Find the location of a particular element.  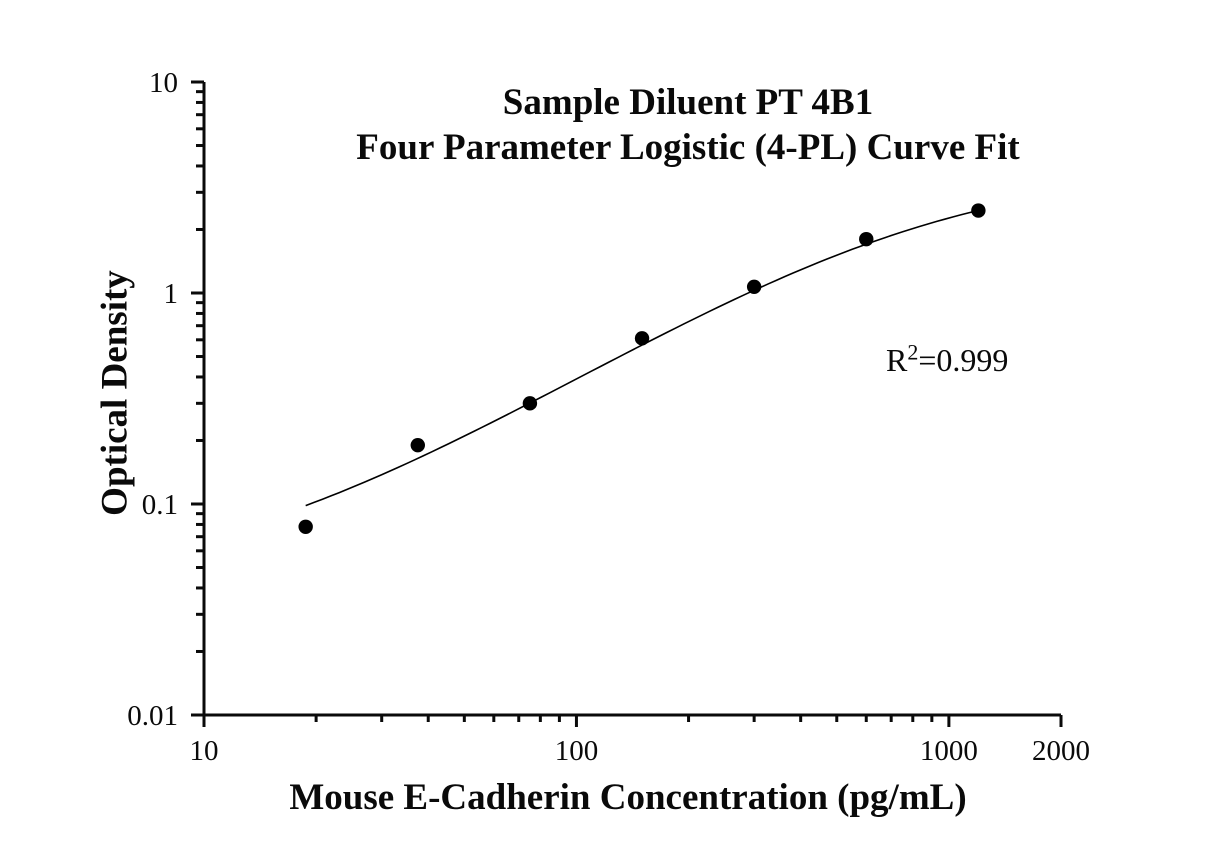

r-squared-exponent: 2 is located at coordinates (913, 352).